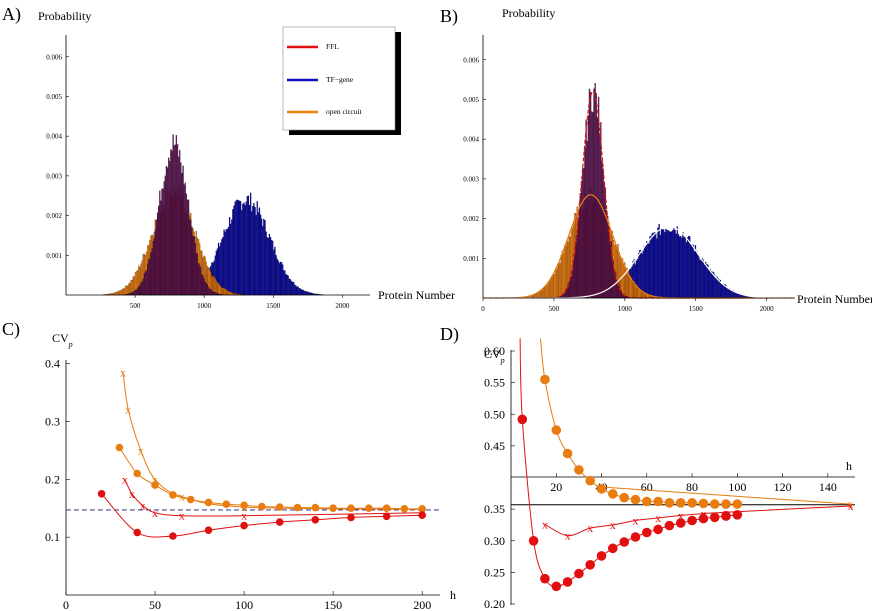 The width and height of the screenshot is (872, 611). I want to click on y-tick-label: 0.002, so click(54, 216).